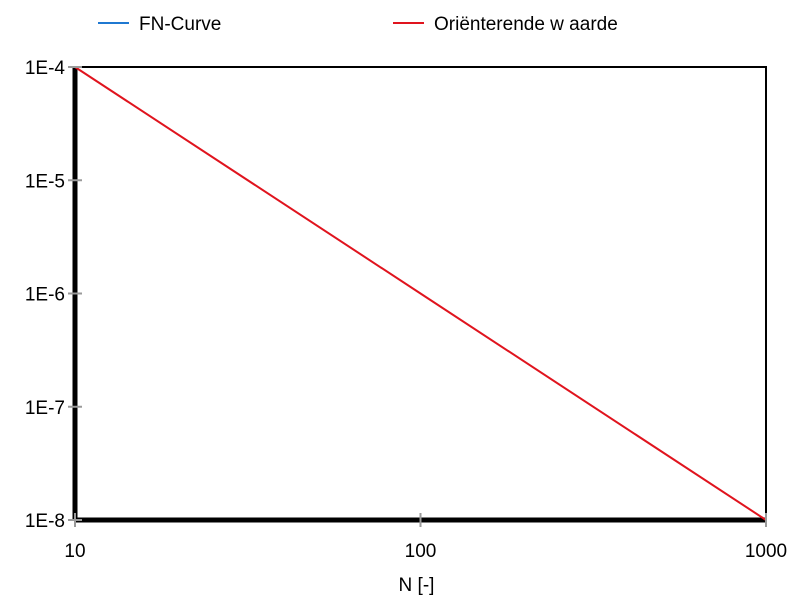 This screenshot has width=794, height=597. I want to click on legend-label-2: Oriënterende w aarde, so click(526, 24).